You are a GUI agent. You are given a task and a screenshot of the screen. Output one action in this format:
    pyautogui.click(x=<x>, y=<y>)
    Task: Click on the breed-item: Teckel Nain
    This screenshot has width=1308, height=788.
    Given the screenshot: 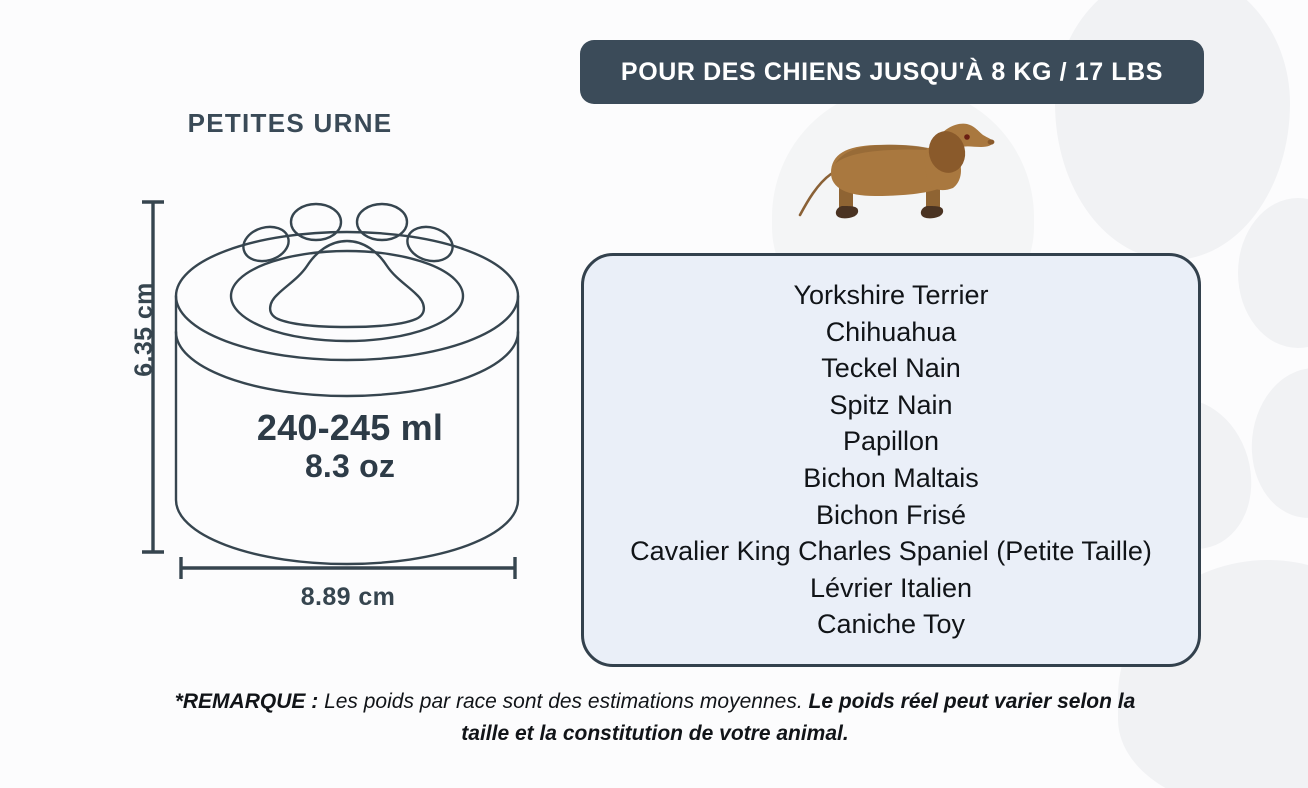 What is the action you would take?
    pyautogui.click(x=891, y=368)
    